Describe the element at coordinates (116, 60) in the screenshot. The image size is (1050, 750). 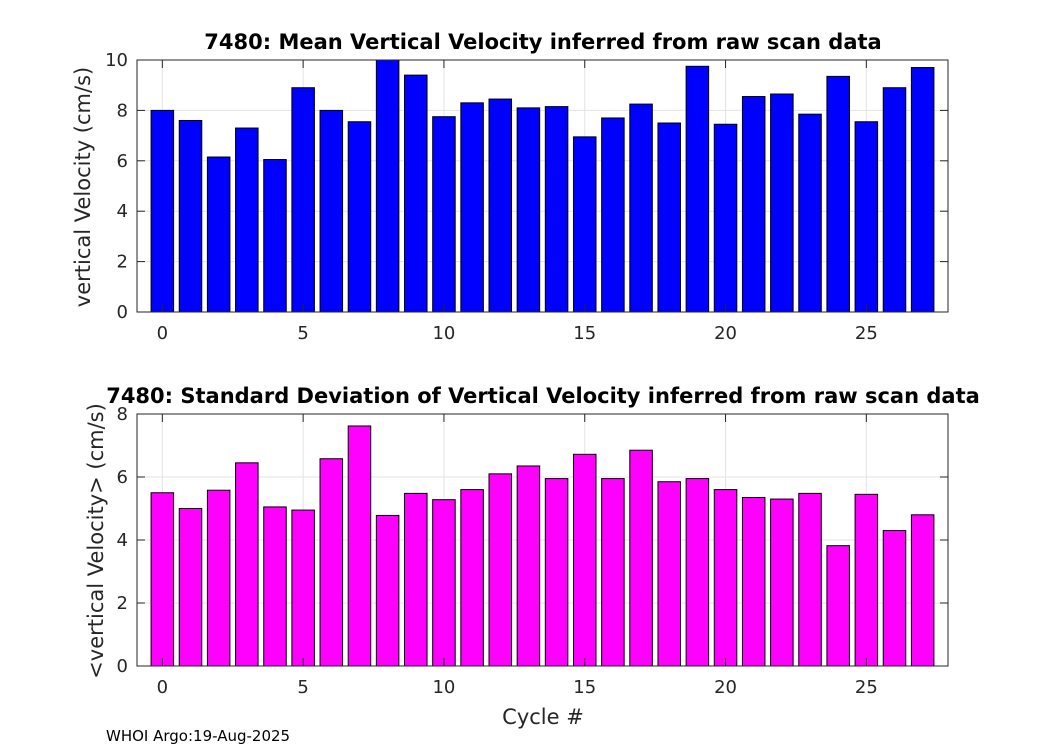
I see `y-tick-label: 10` at that location.